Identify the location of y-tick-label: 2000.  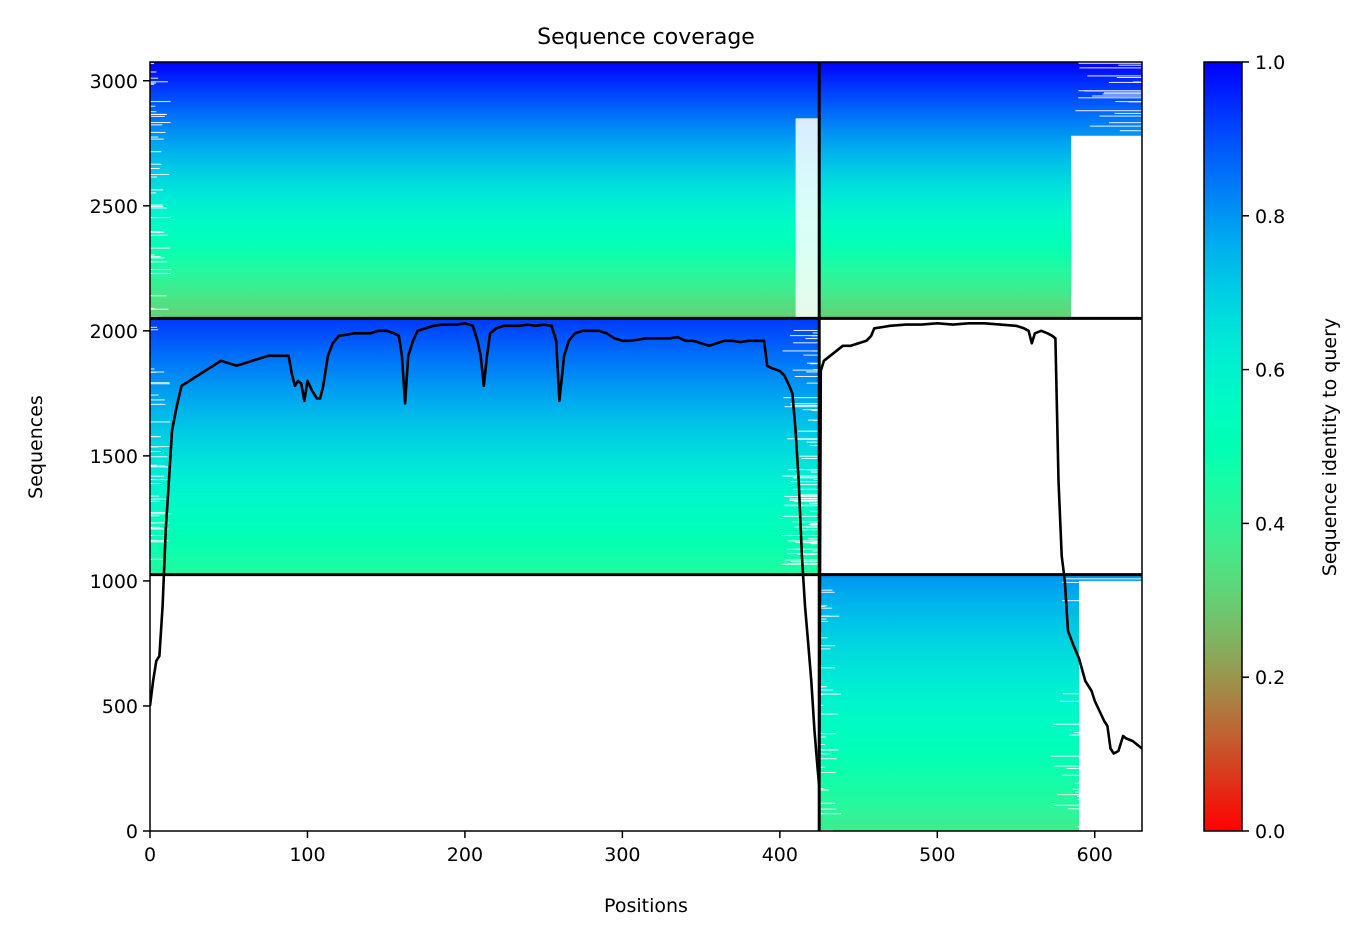
(114, 332).